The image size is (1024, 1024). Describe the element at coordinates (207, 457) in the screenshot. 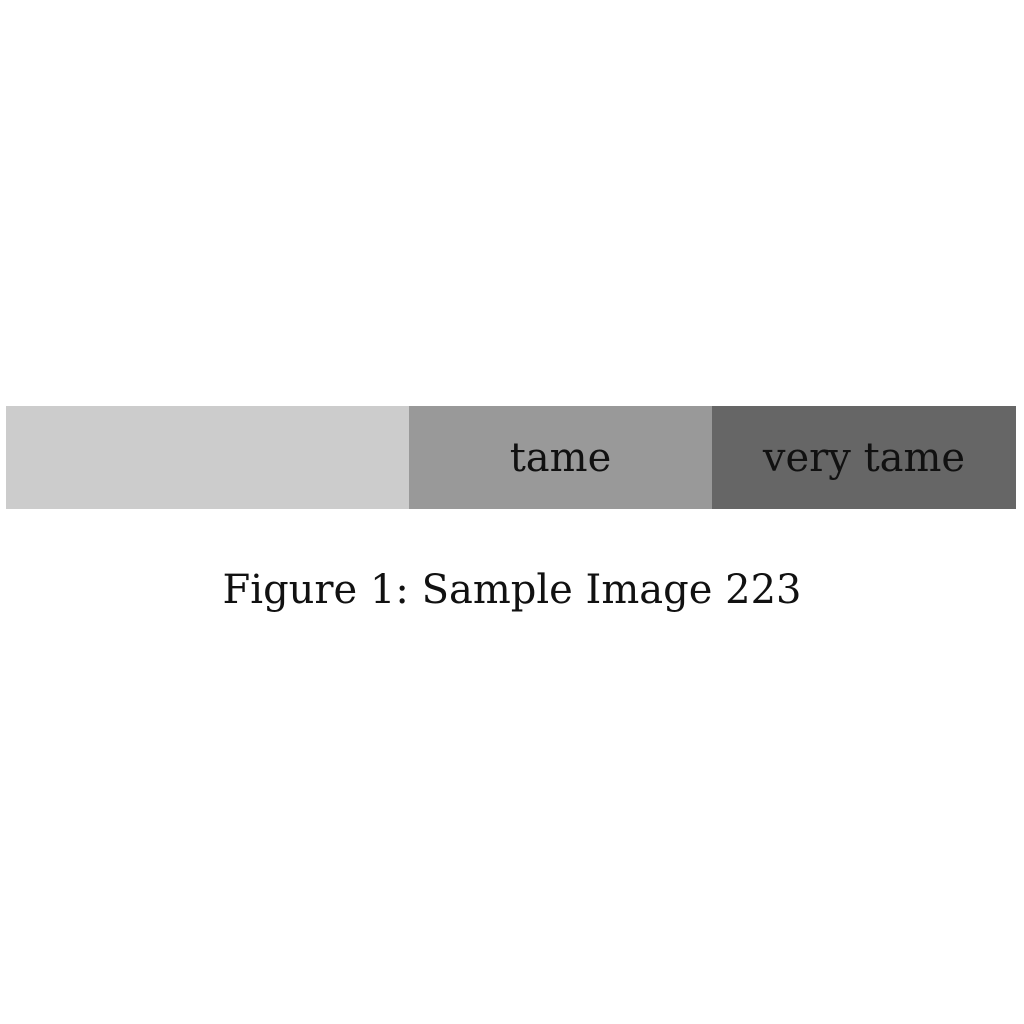

I see `segment-unlabeled` at that location.